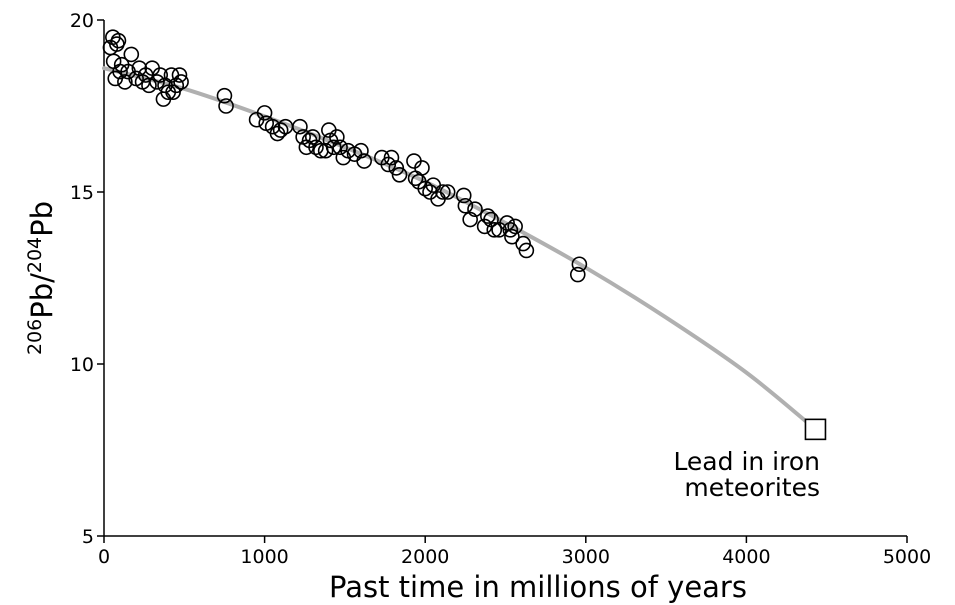  What do you see at coordinates (264, 557) in the screenshot?
I see `x-tick-label: 1000` at bounding box center [264, 557].